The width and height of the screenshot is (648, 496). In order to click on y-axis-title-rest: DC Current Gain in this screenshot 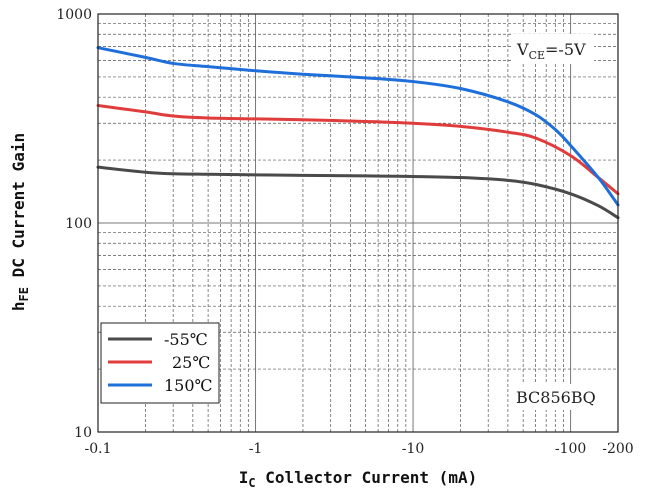, I will do `click(18, 210)`.